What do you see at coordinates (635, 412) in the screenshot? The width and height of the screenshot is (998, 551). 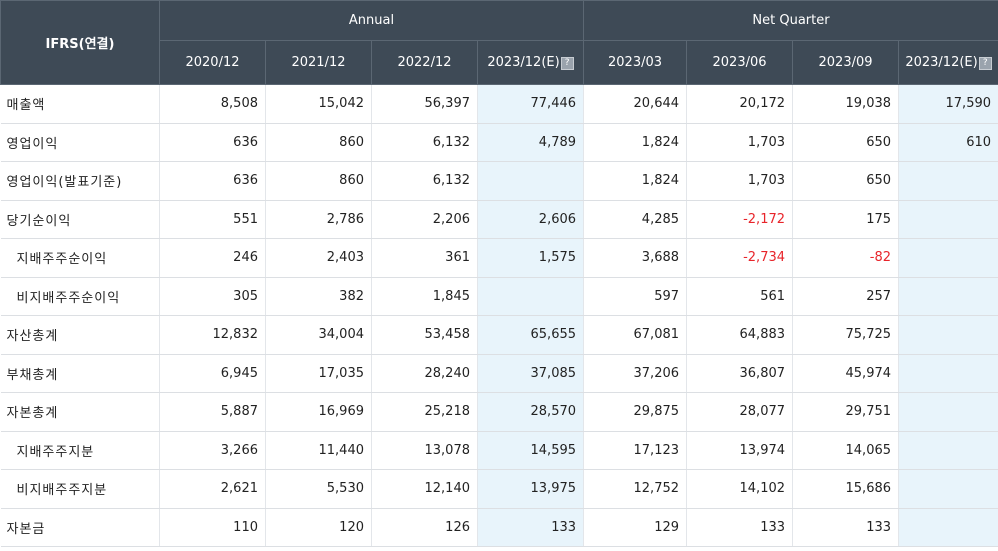 I see `table-cell: 29,875` at bounding box center [635, 412].